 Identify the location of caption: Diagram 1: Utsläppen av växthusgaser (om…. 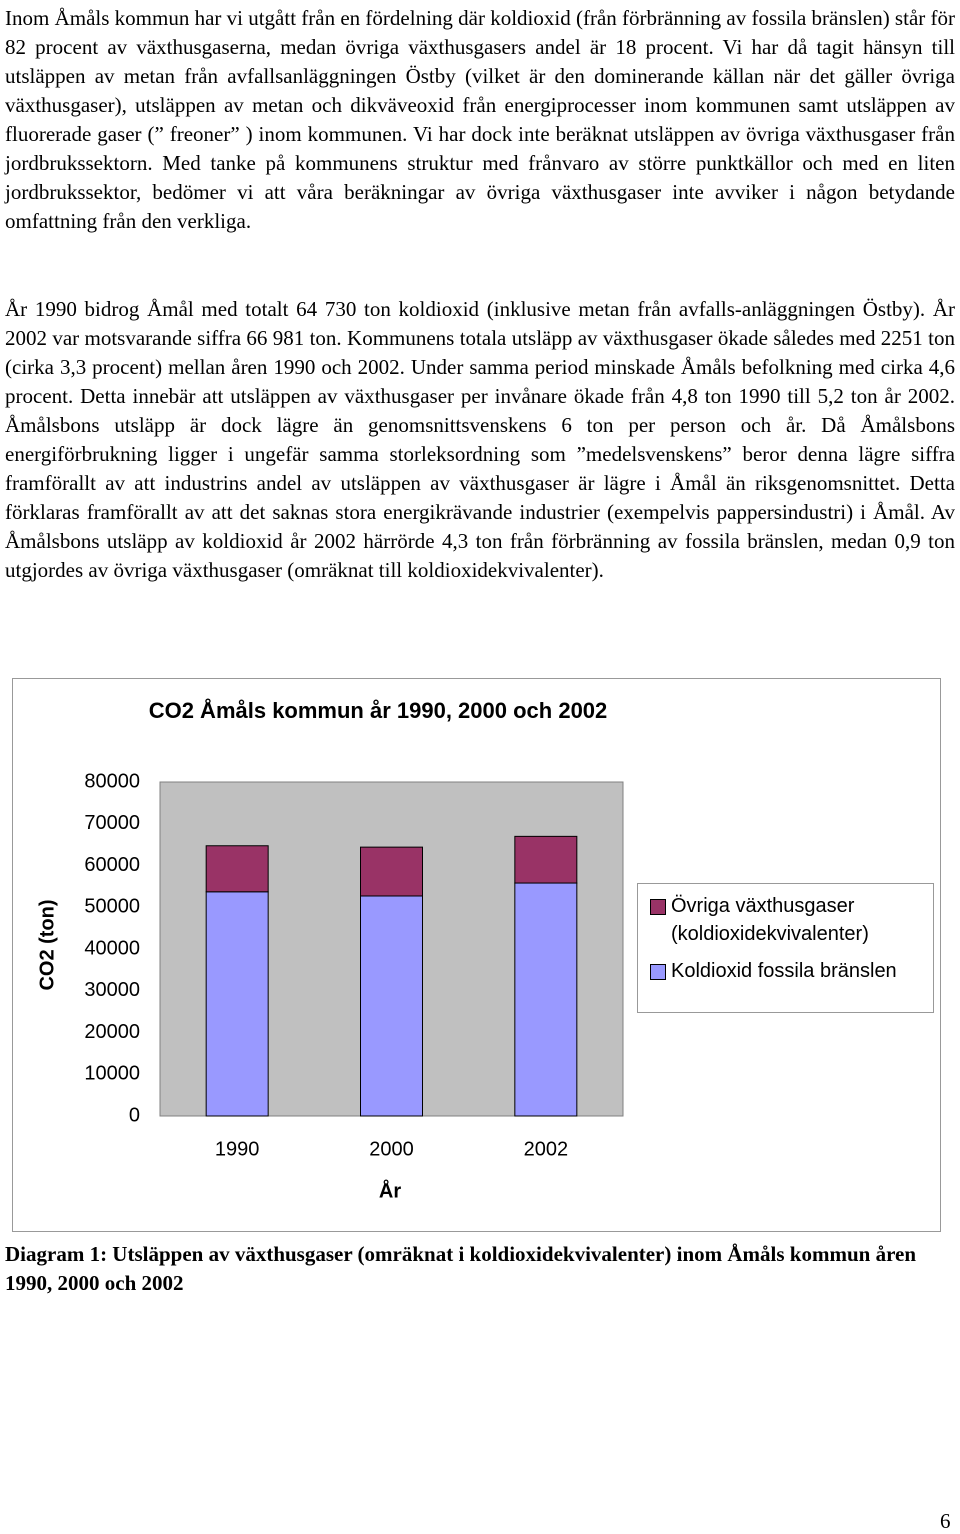
(461, 1268).